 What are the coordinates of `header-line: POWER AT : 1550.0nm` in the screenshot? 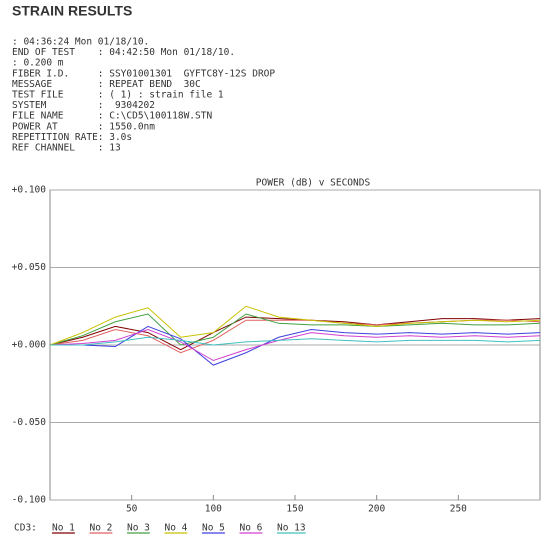 It's located at (83, 126).